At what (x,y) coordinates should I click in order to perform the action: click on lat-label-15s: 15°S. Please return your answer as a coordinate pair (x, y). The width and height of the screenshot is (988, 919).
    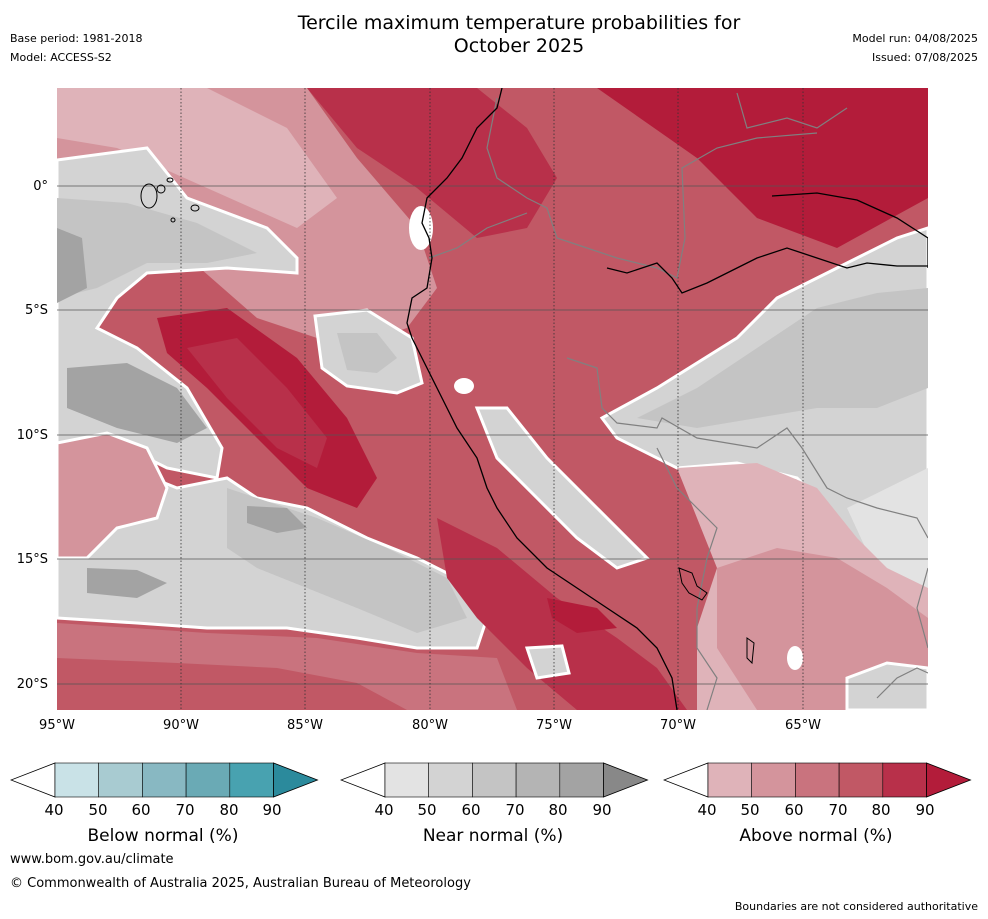
    Looking at the image, I should click on (32, 559).